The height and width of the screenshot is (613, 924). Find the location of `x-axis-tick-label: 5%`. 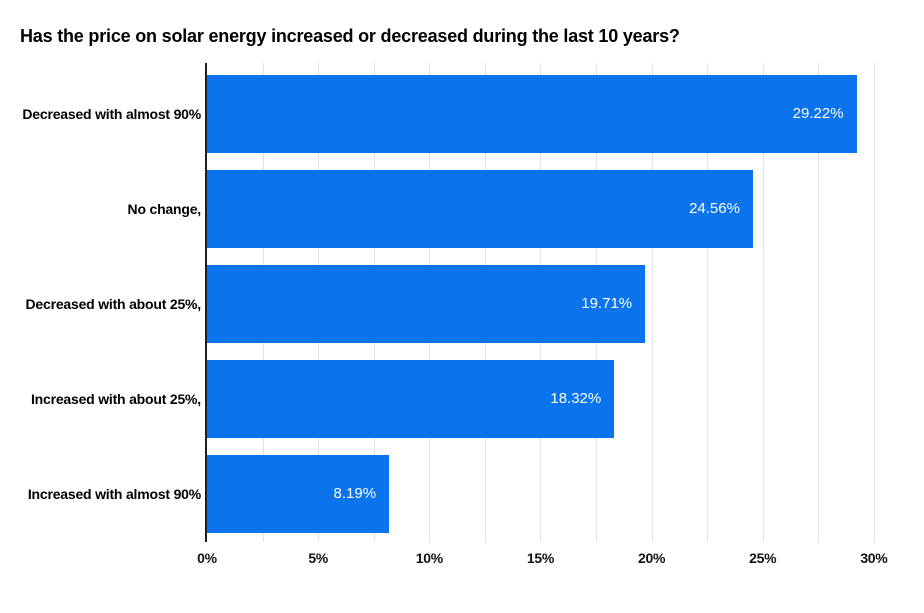

x-axis-tick-label: 5% is located at coordinates (318, 558).